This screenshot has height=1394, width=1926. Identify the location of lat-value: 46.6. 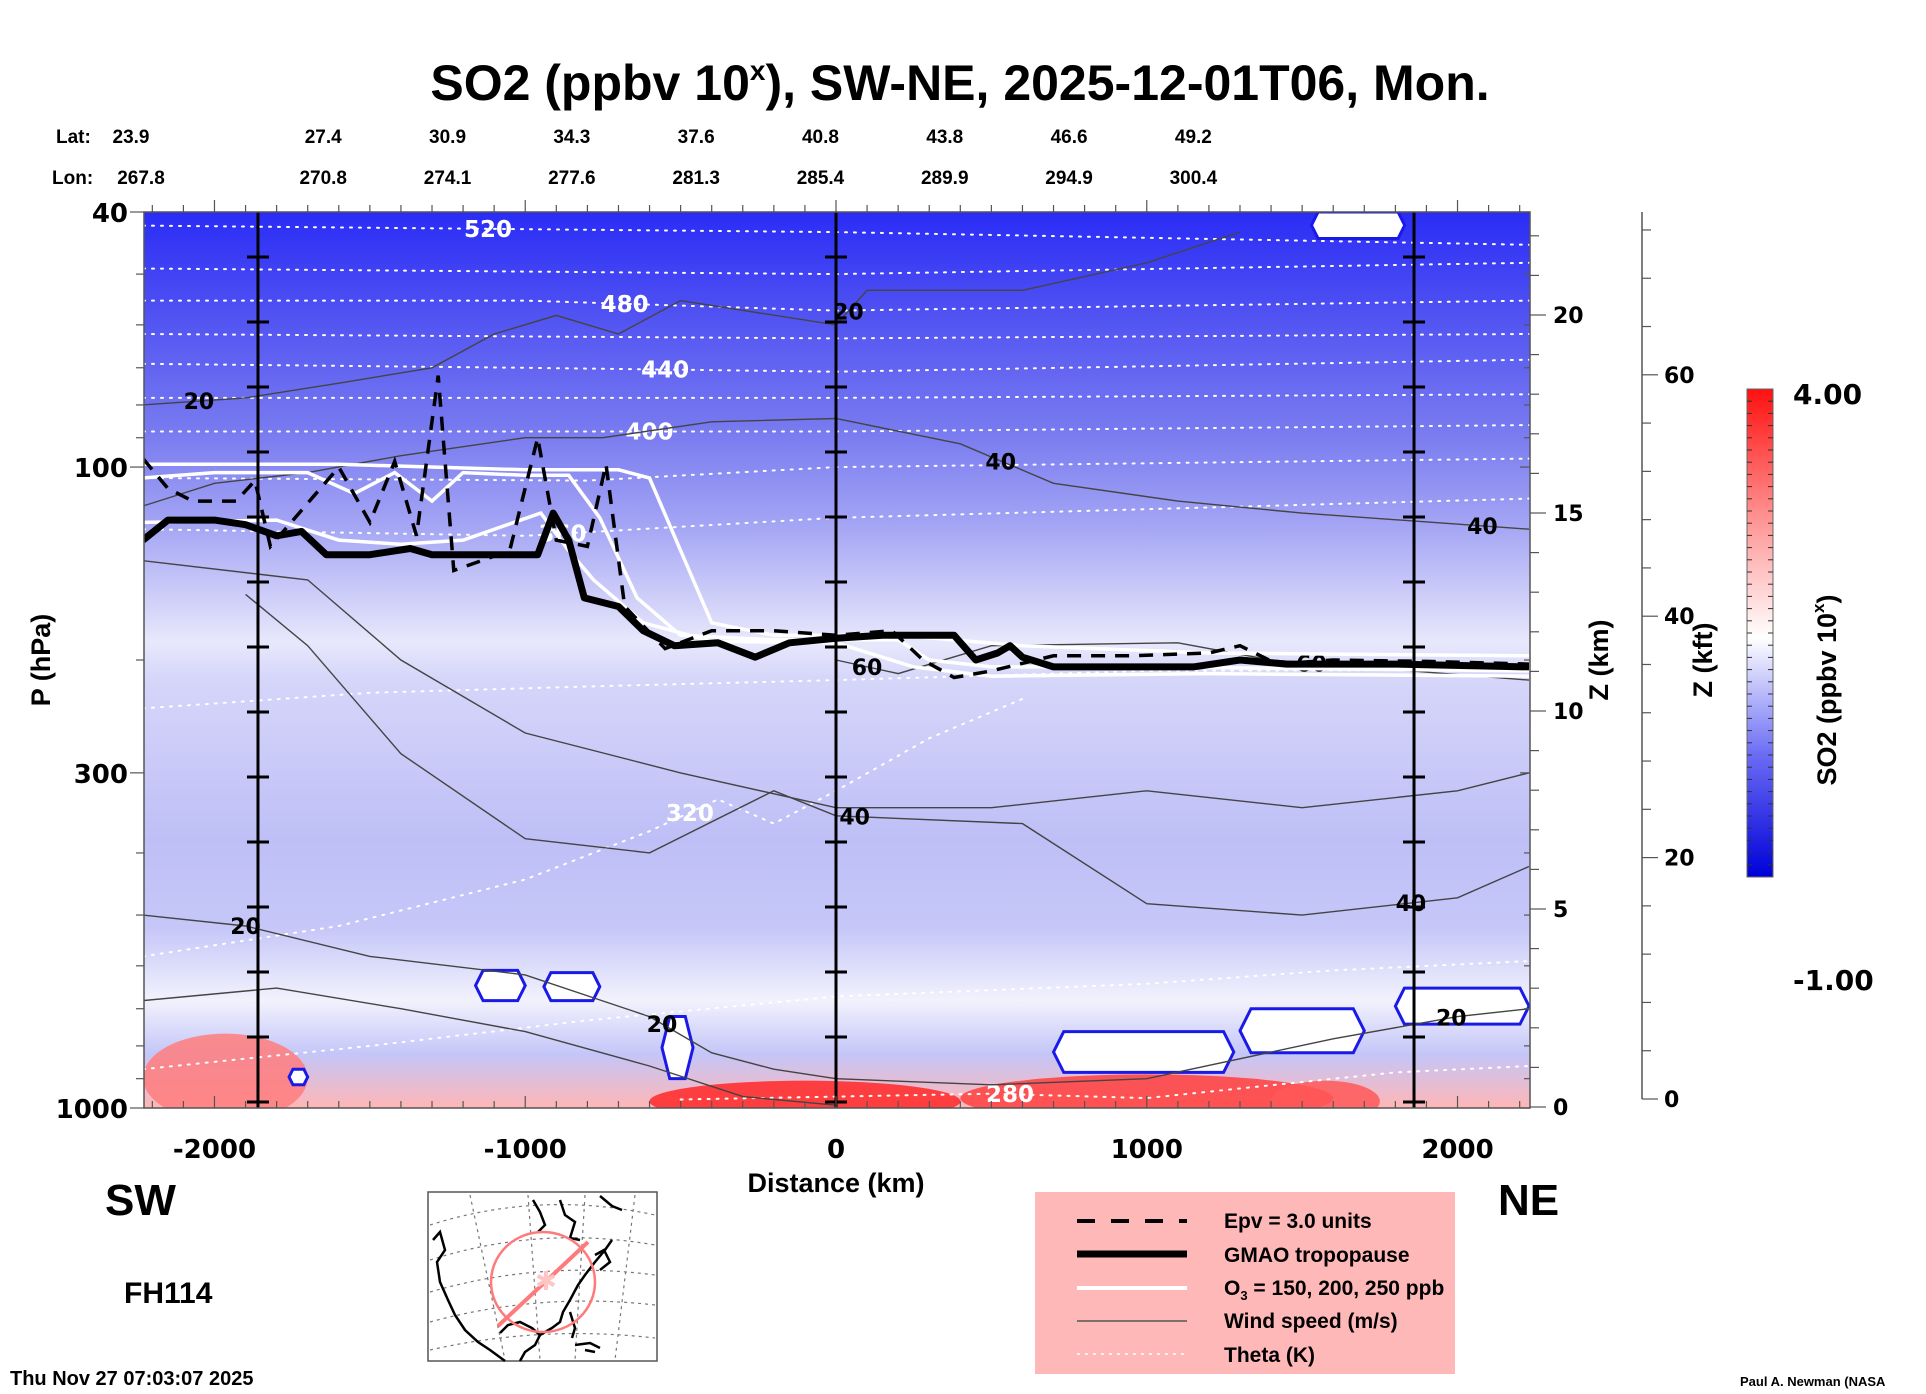
(1069, 137).